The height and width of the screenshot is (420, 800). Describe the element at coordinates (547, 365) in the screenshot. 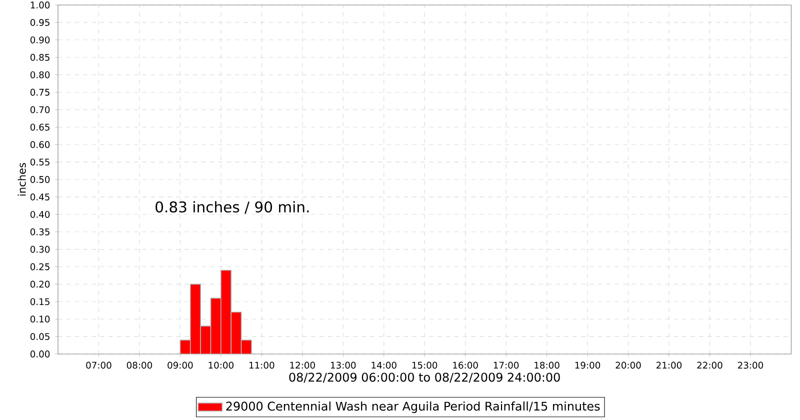

I see `x-tick-label: 18:00` at that location.